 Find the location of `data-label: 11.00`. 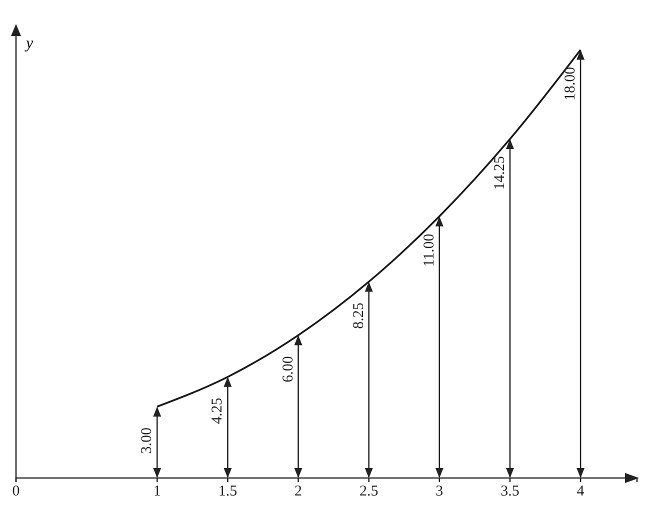

data-label: 11.00 is located at coordinates (429, 250).